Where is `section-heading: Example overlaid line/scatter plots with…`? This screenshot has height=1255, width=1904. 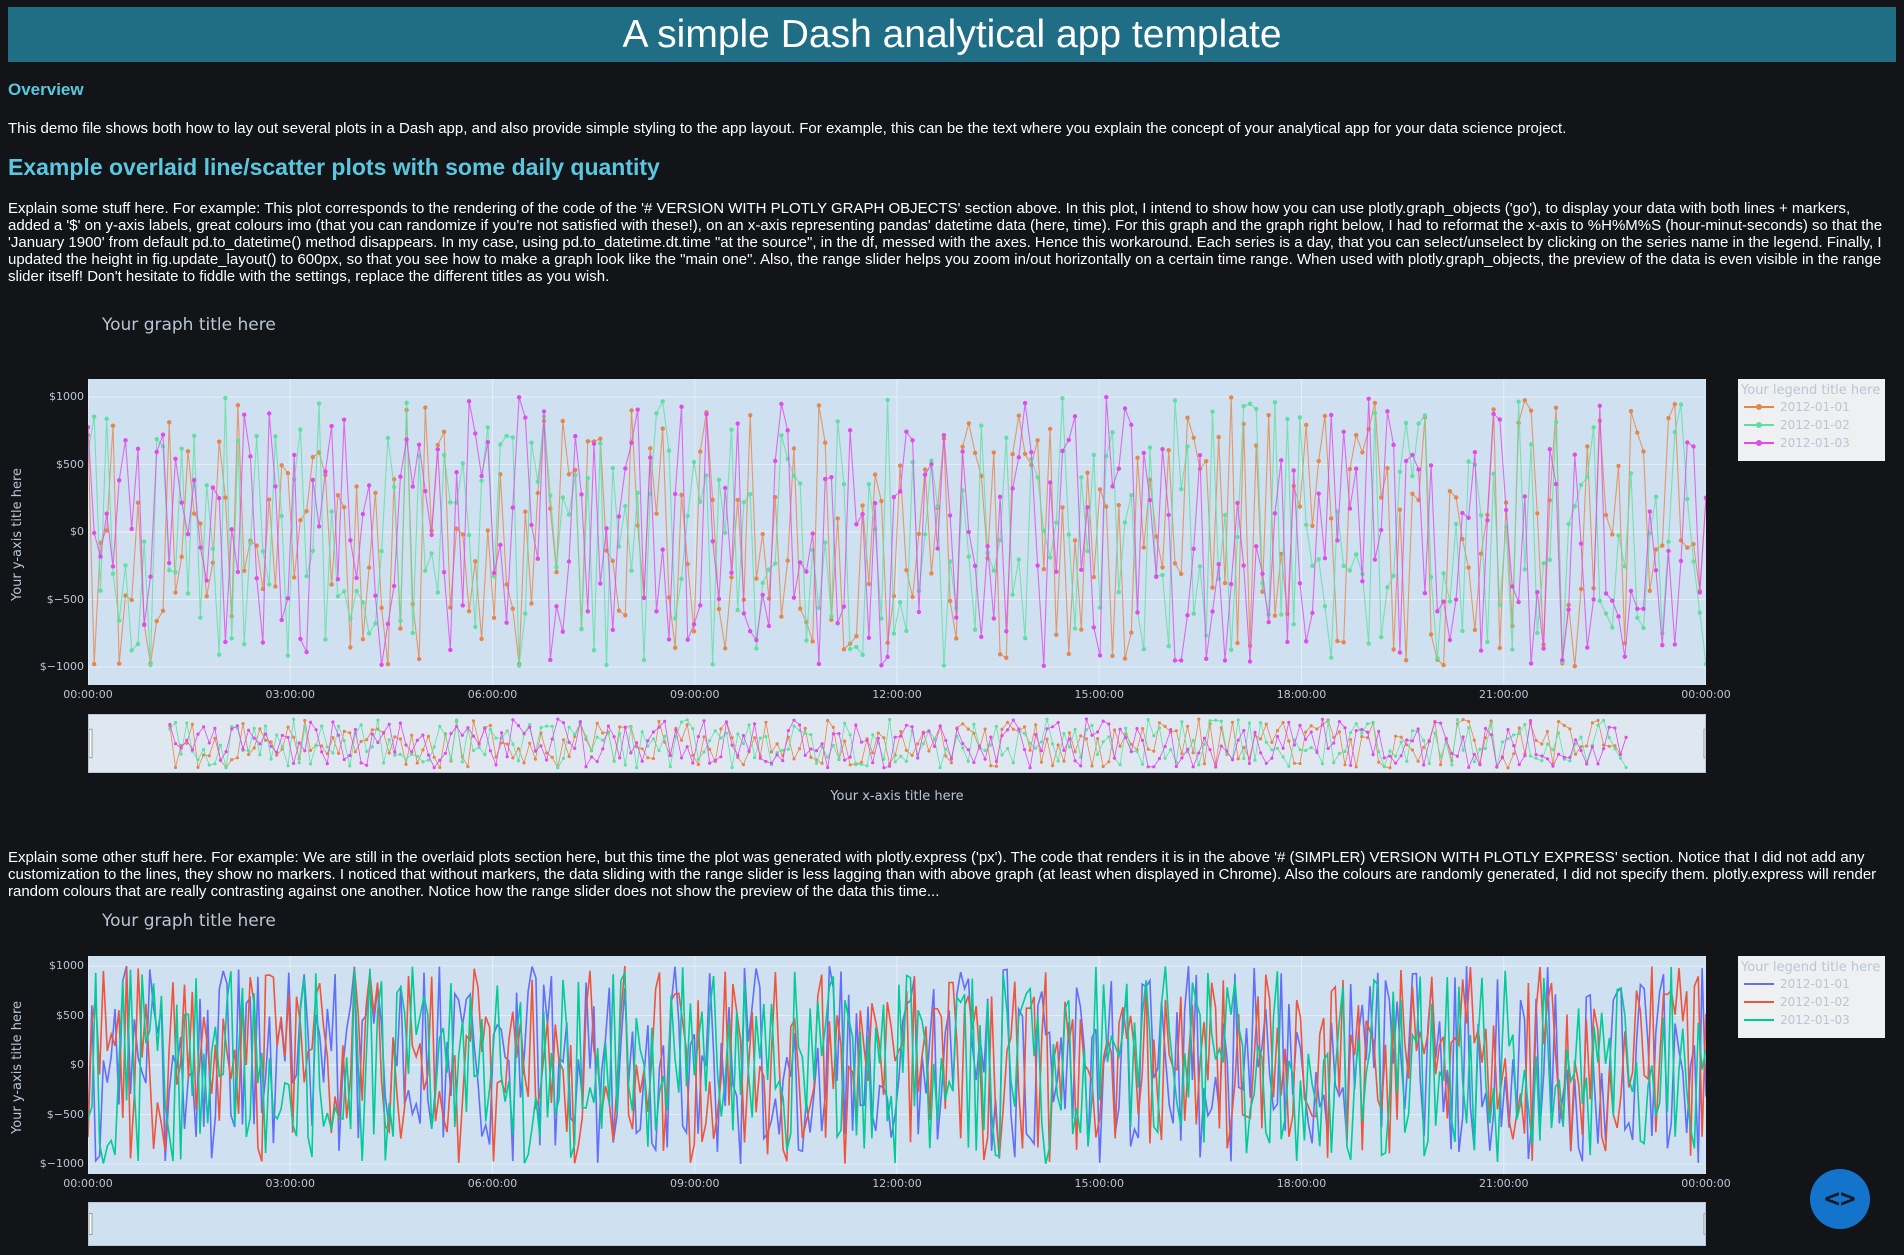
section-heading: Example overlaid line/scatter plots with… is located at coordinates (334, 167).